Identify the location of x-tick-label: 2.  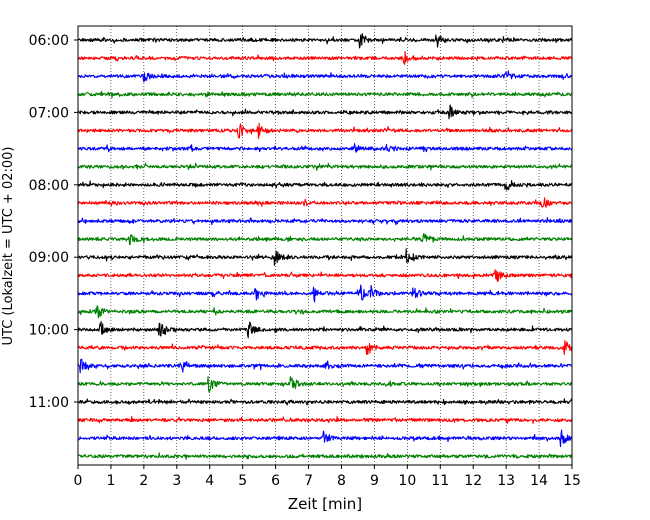
(143, 481).